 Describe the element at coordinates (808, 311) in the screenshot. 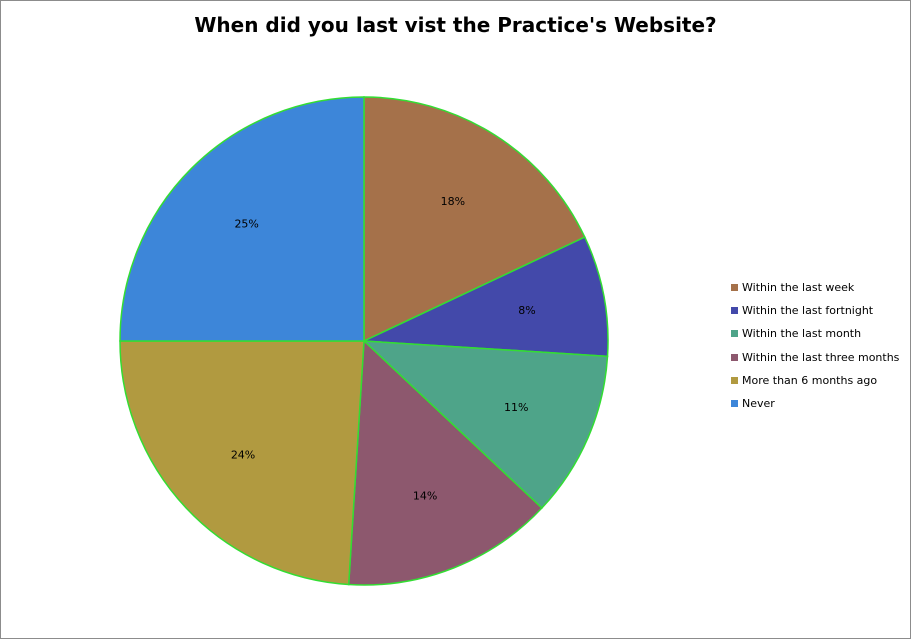

I see `legend-label: Within the last fortnight` at that location.